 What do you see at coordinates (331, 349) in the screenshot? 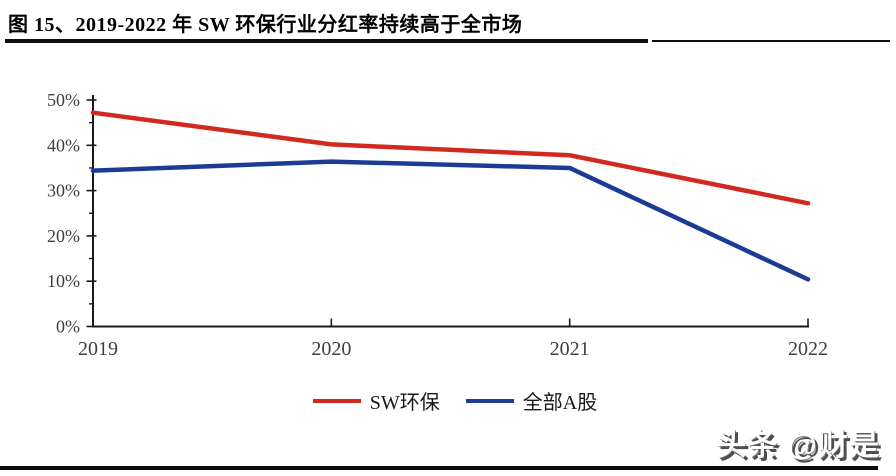
I see `x-tick-label: 2020` at bounding box center [331, 349].